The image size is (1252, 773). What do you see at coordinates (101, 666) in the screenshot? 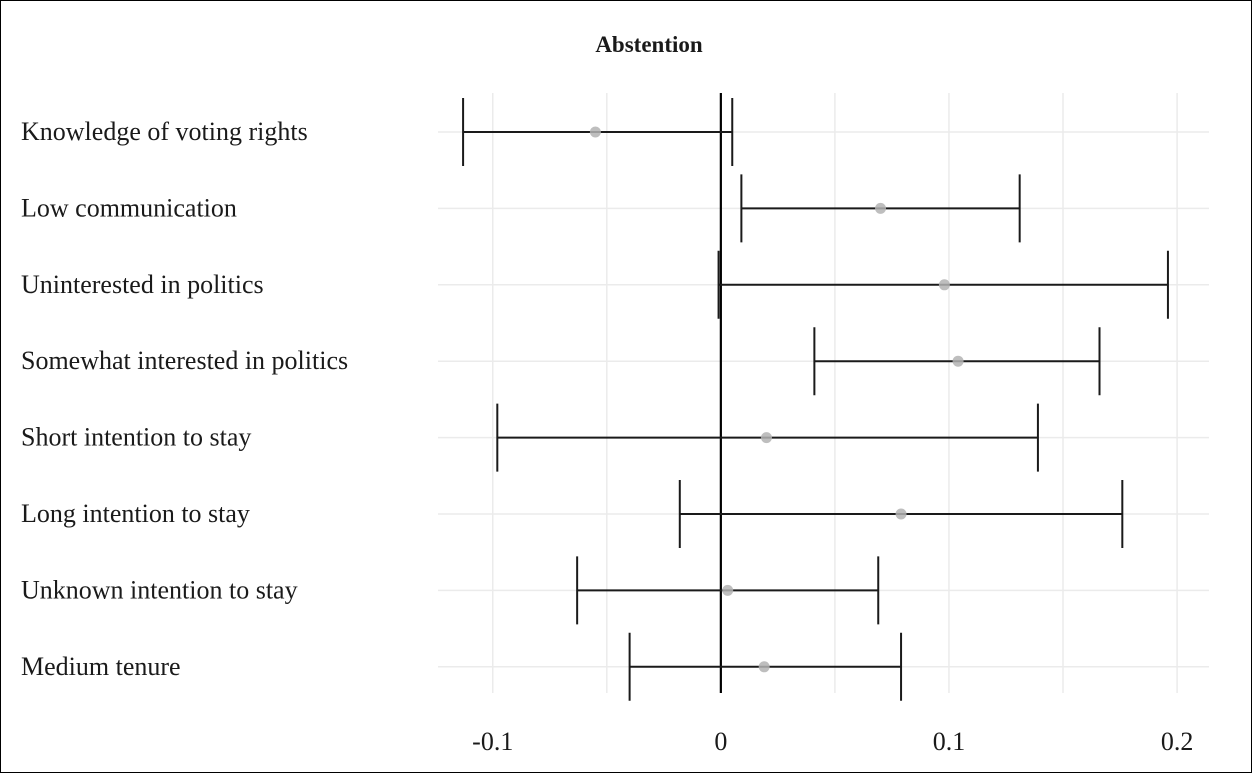
I see `category-label: Medium tenure` at bounding box center [101, 666].